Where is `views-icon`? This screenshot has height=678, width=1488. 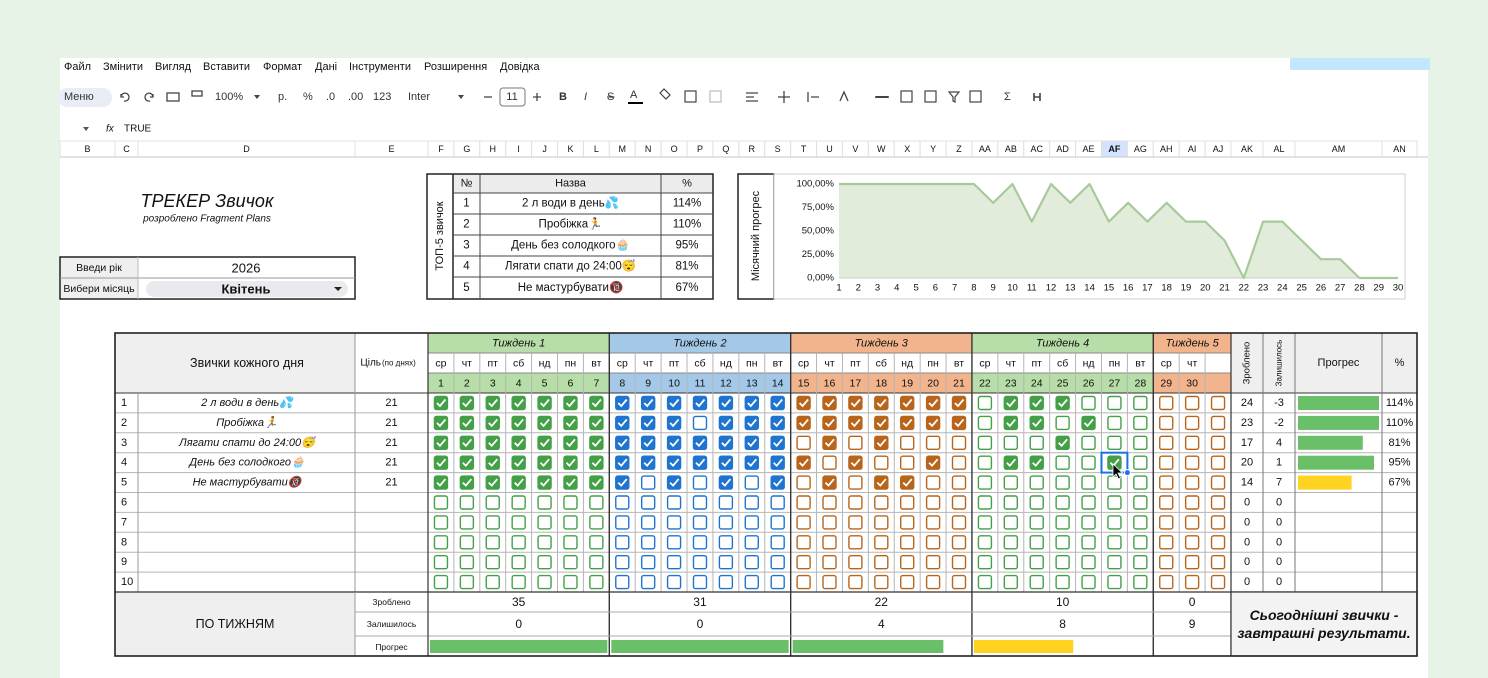
views-icon is located at coordinates (975, 96).